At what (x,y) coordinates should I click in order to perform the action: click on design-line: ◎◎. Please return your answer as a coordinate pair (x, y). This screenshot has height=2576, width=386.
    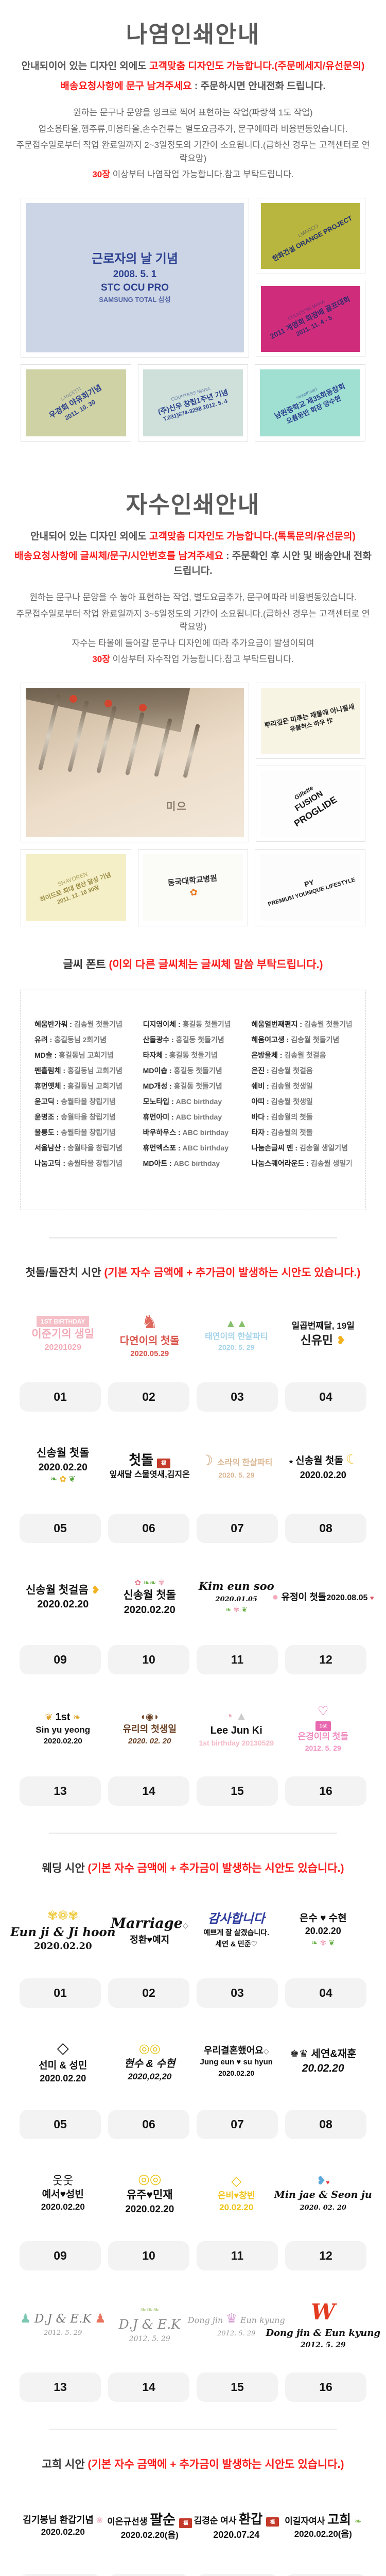
    Looking at the image, I should click on (150, 2179).